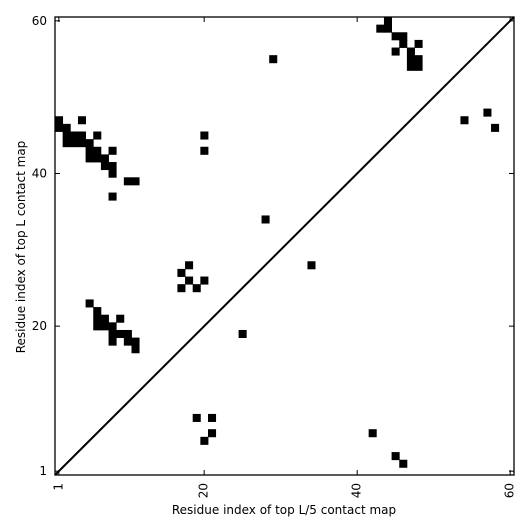  What do you see at coordinates (39, 326) in the screenshot?
I see `y-tick-label: 20` at bounding box center [39, 326].